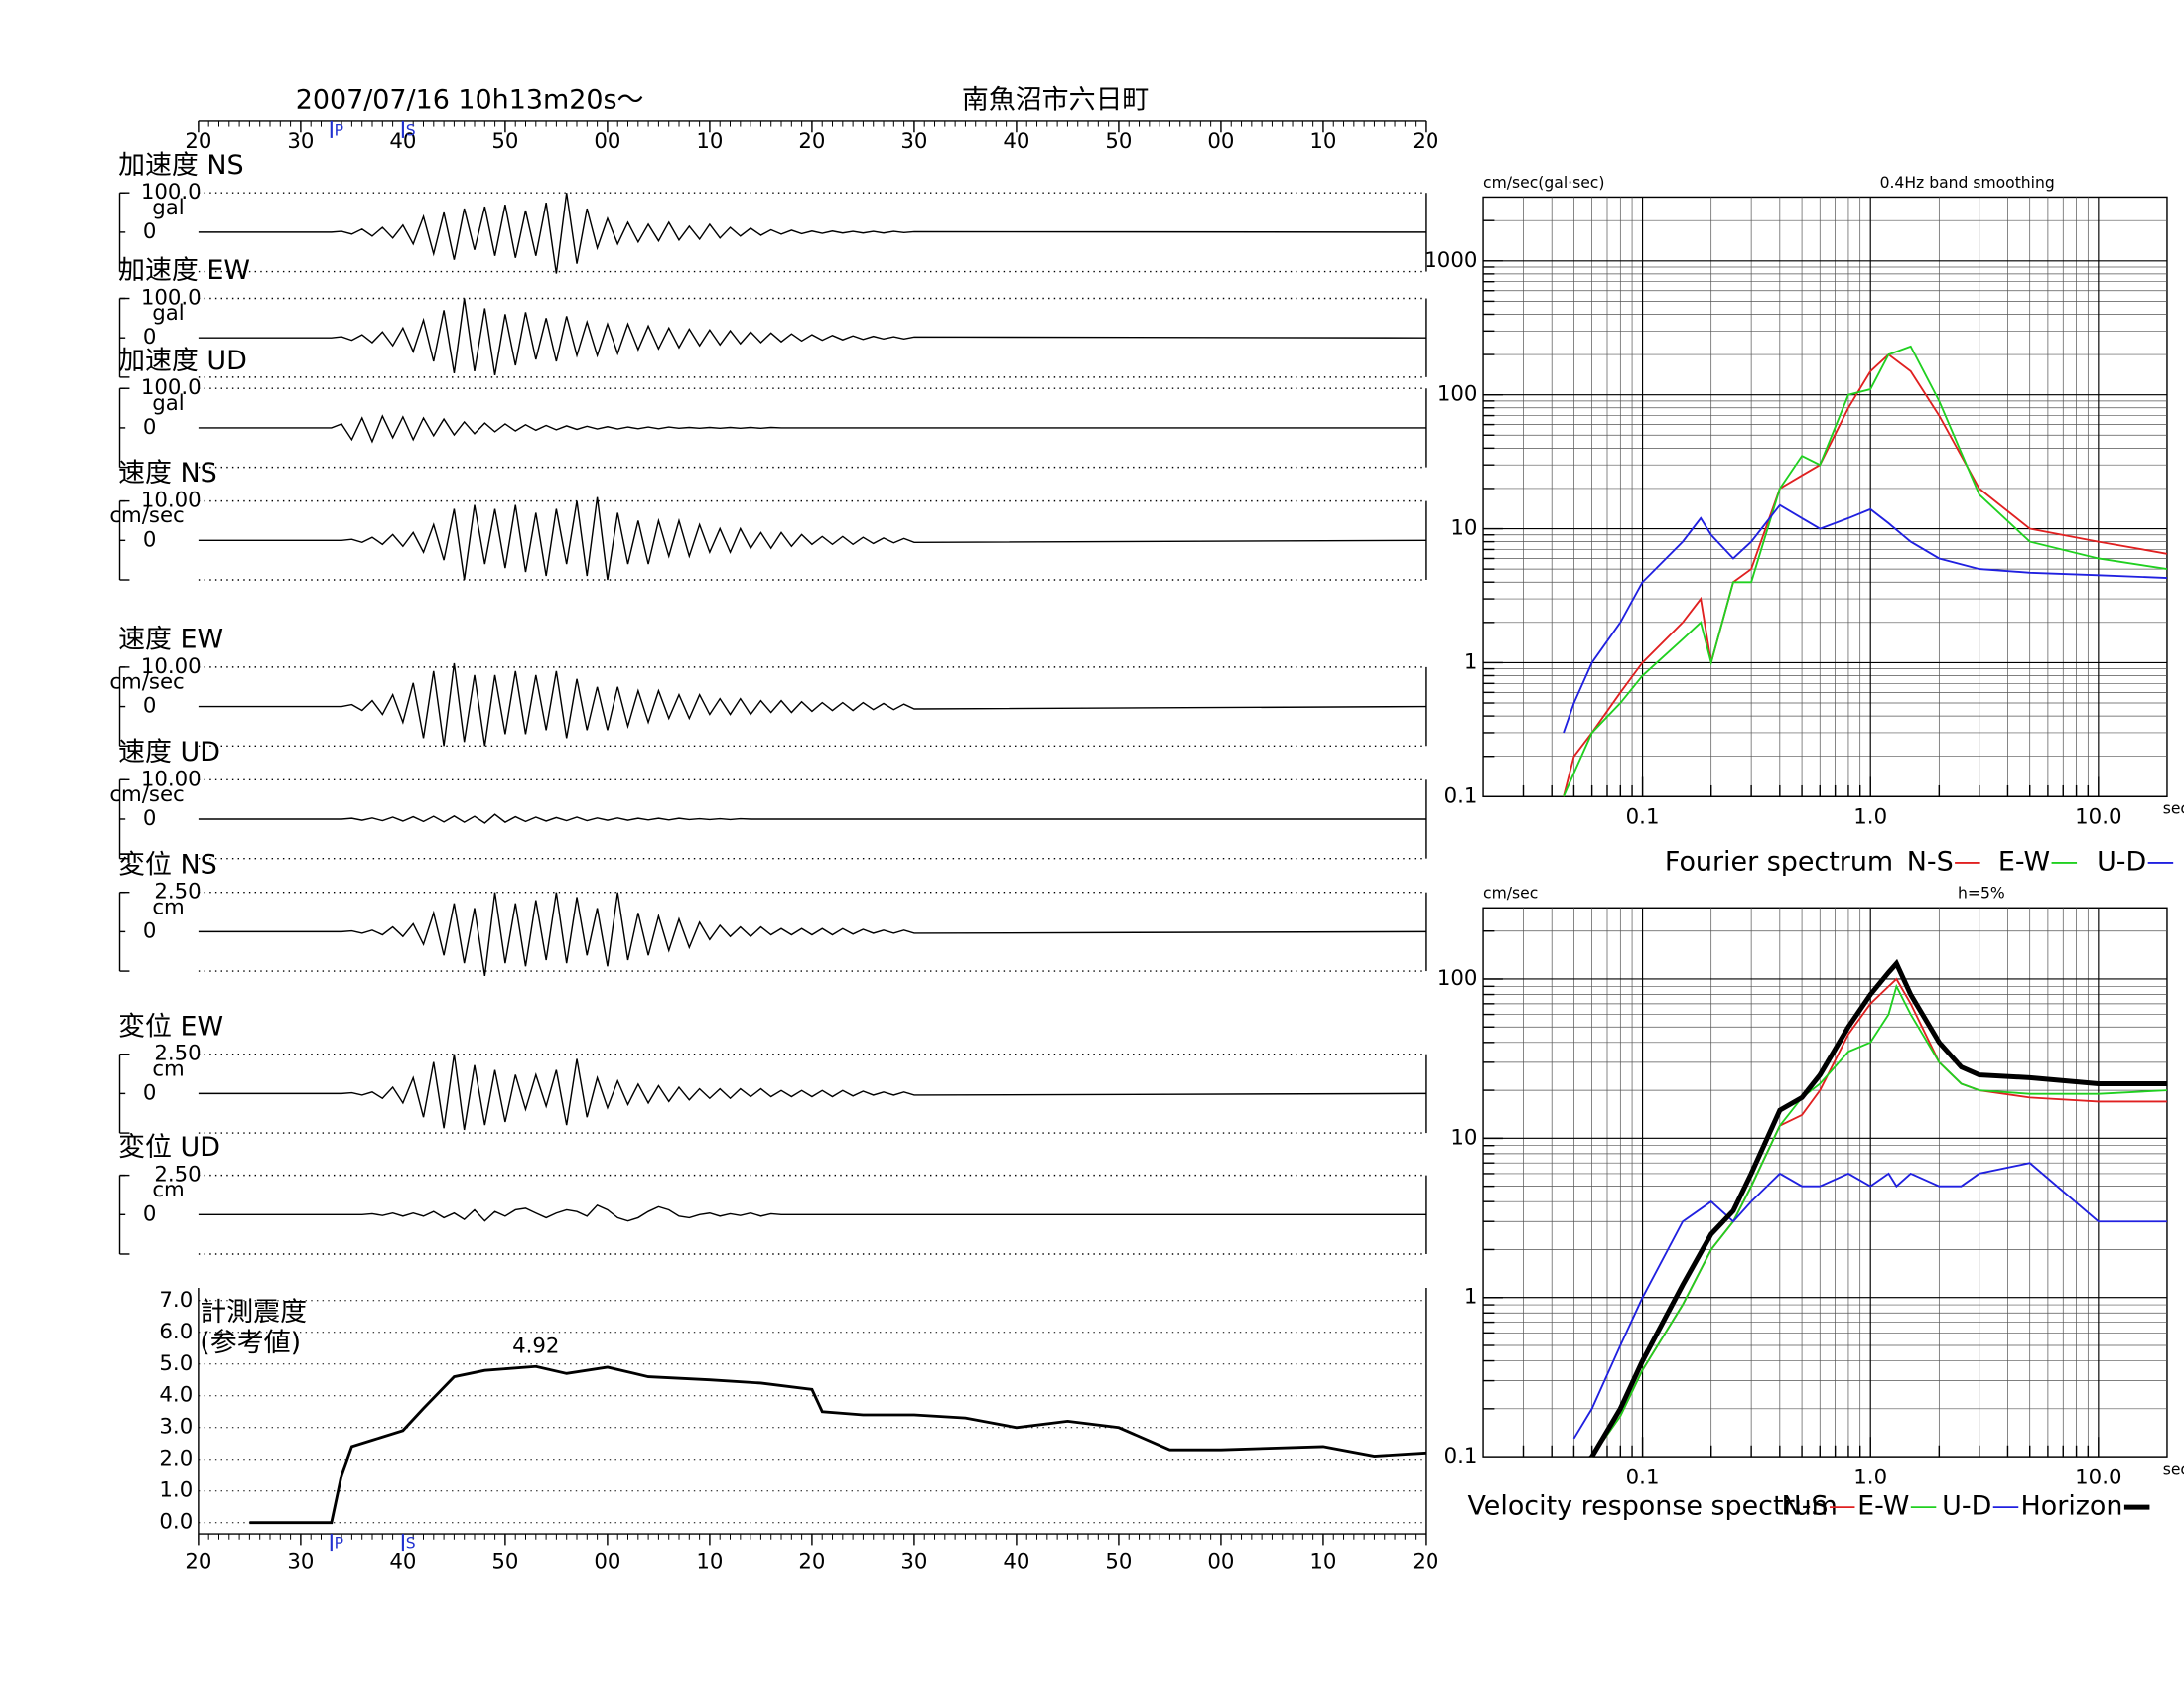 This screenshot has width=2184, height=1688. What do you see at coordinates (184, 270) in the screenshot?
I see `panel-label: 加速度 EW` at bounding box center [184, 270].